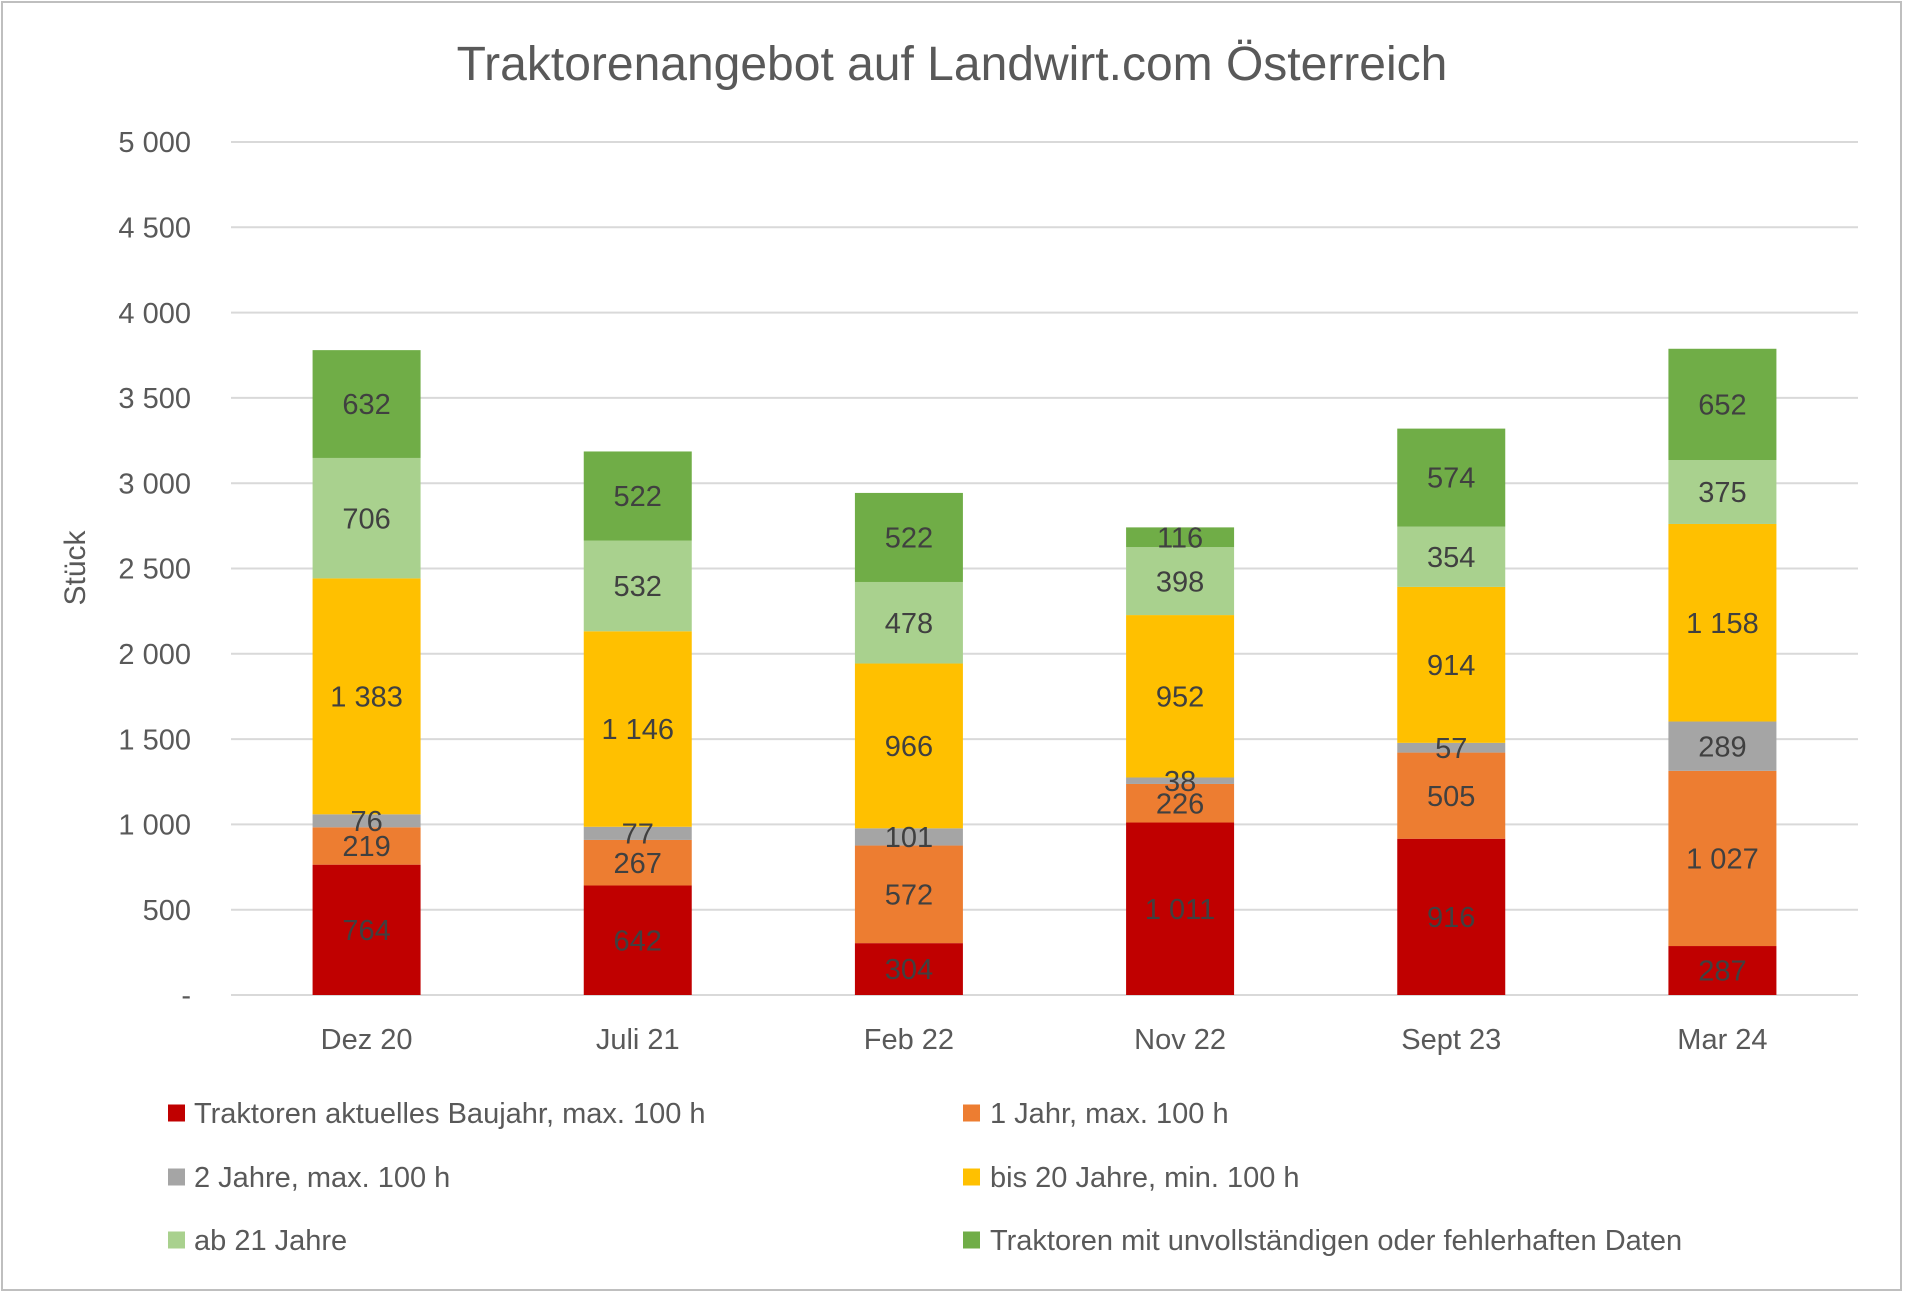 This screenshot has height=1294, width=1905. What do you see at coordinates (186, 996) in the screenshot?
I see `y-tick-label: -` at bounding box center [186, 996].